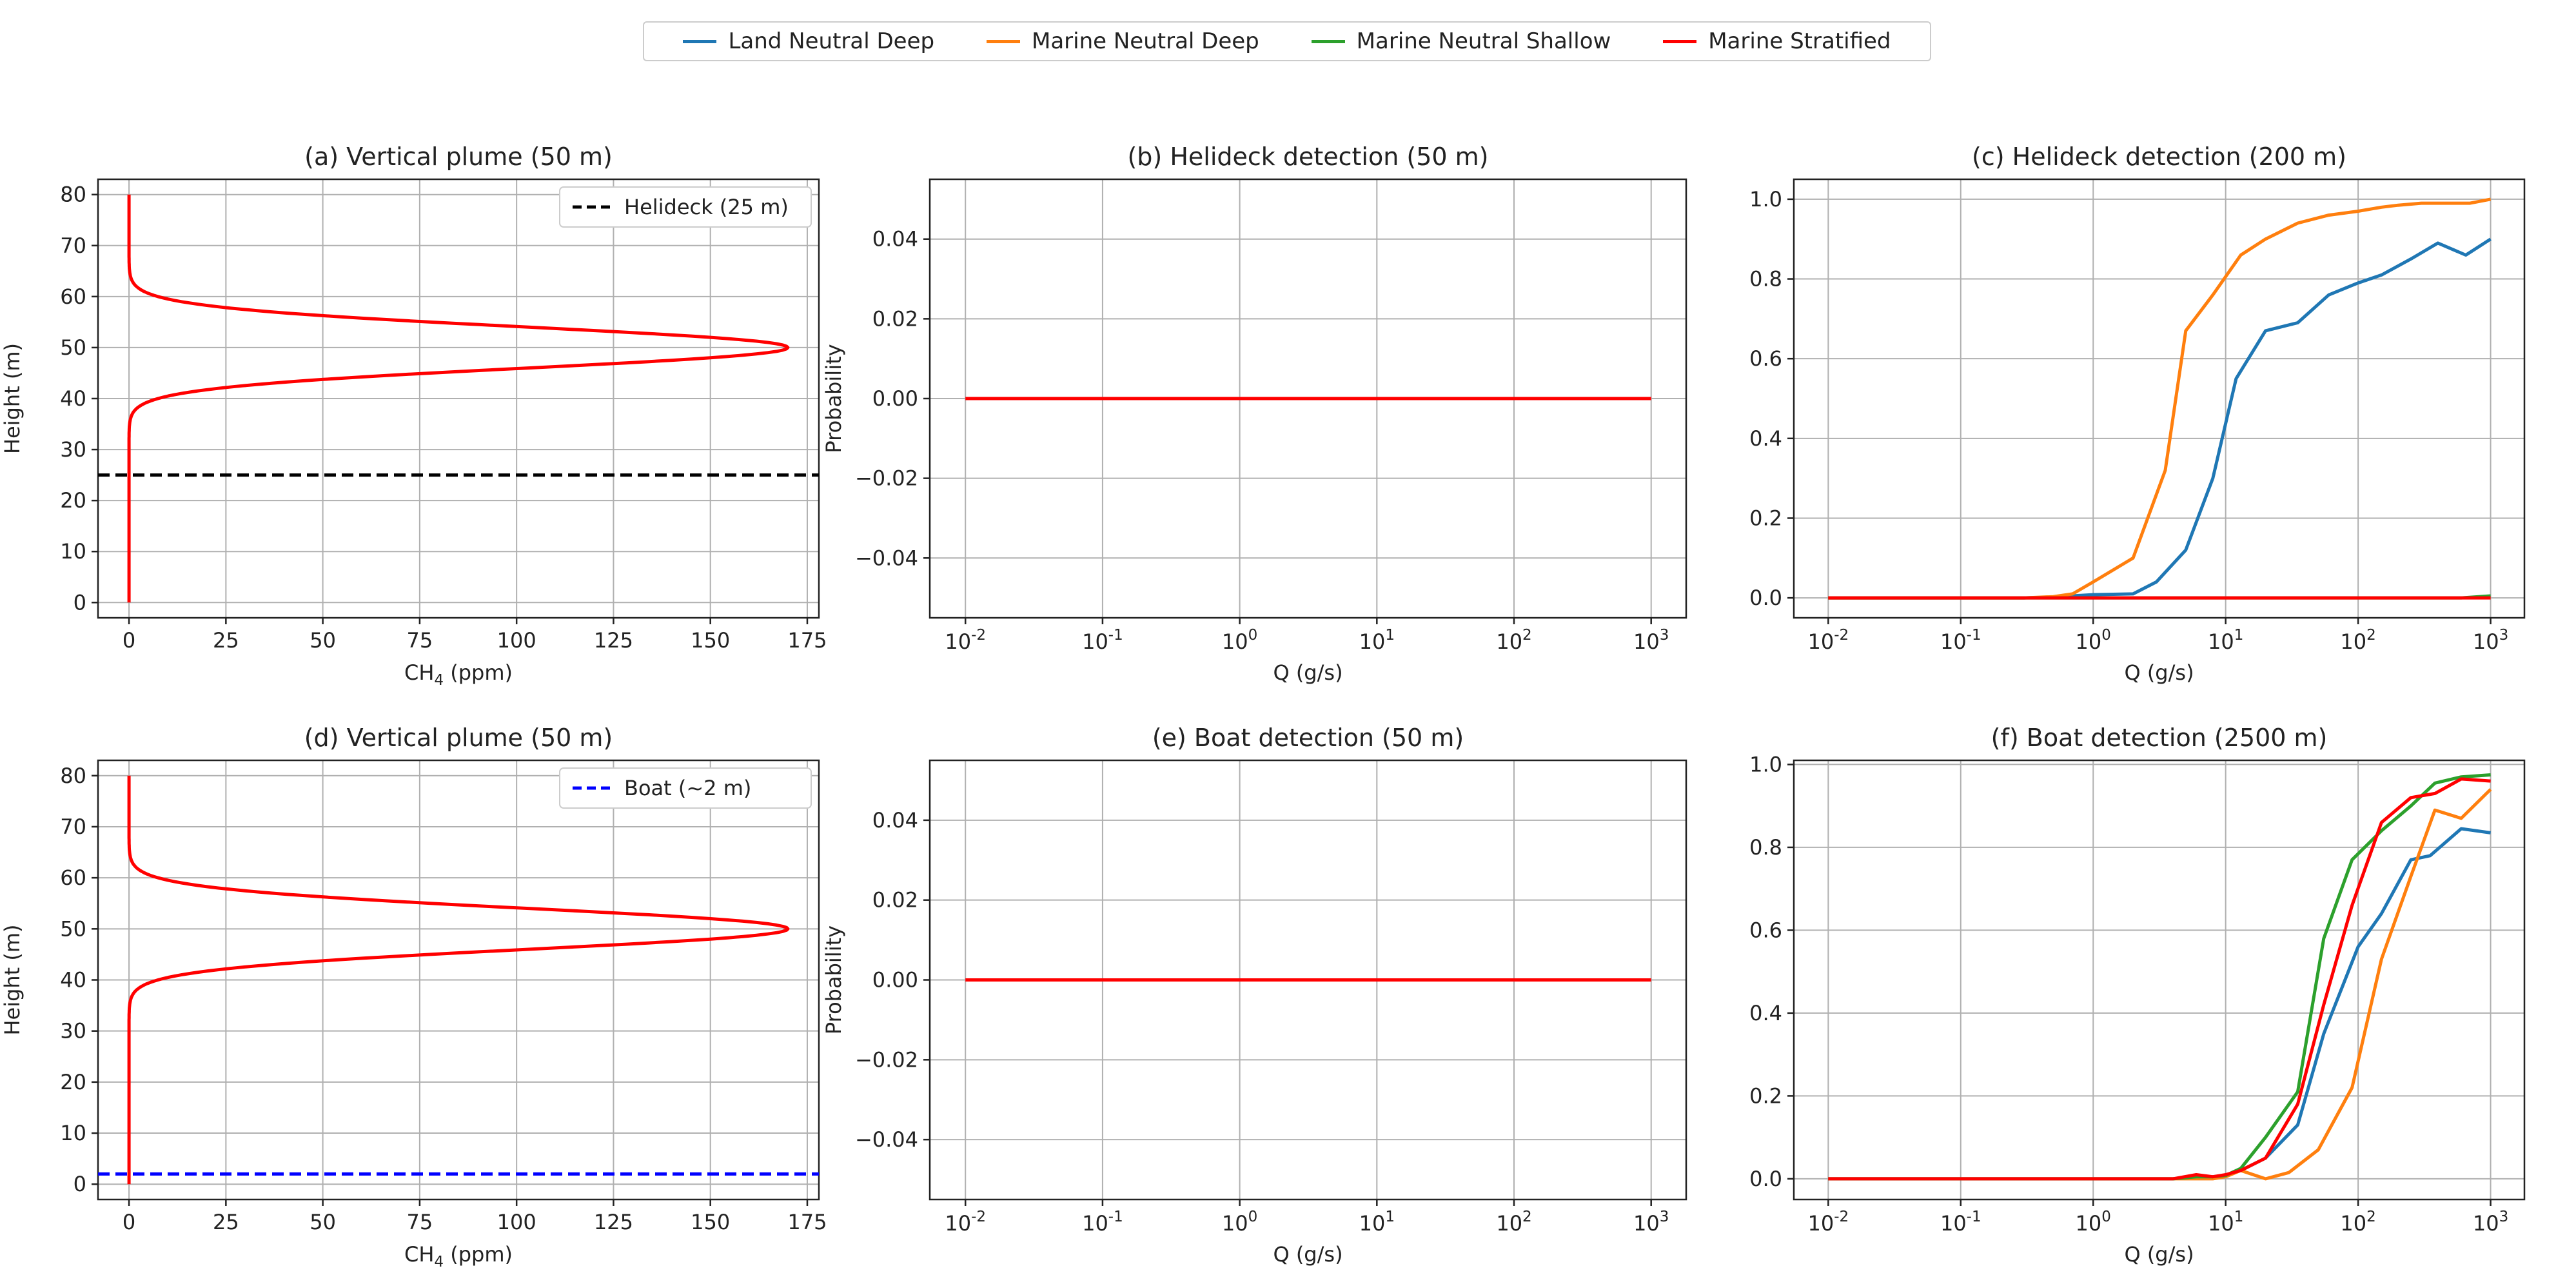 The width and height of the screenshot is (2576, 1284). I want to click on y-tick-label: 40, so click(73, 980).